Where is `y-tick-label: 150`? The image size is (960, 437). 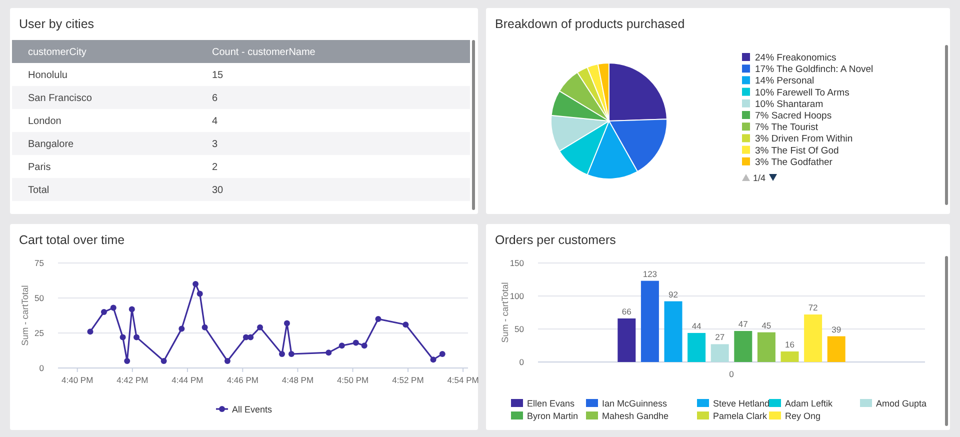 y-tick-label: 150 is located at coordinates (517, 263).